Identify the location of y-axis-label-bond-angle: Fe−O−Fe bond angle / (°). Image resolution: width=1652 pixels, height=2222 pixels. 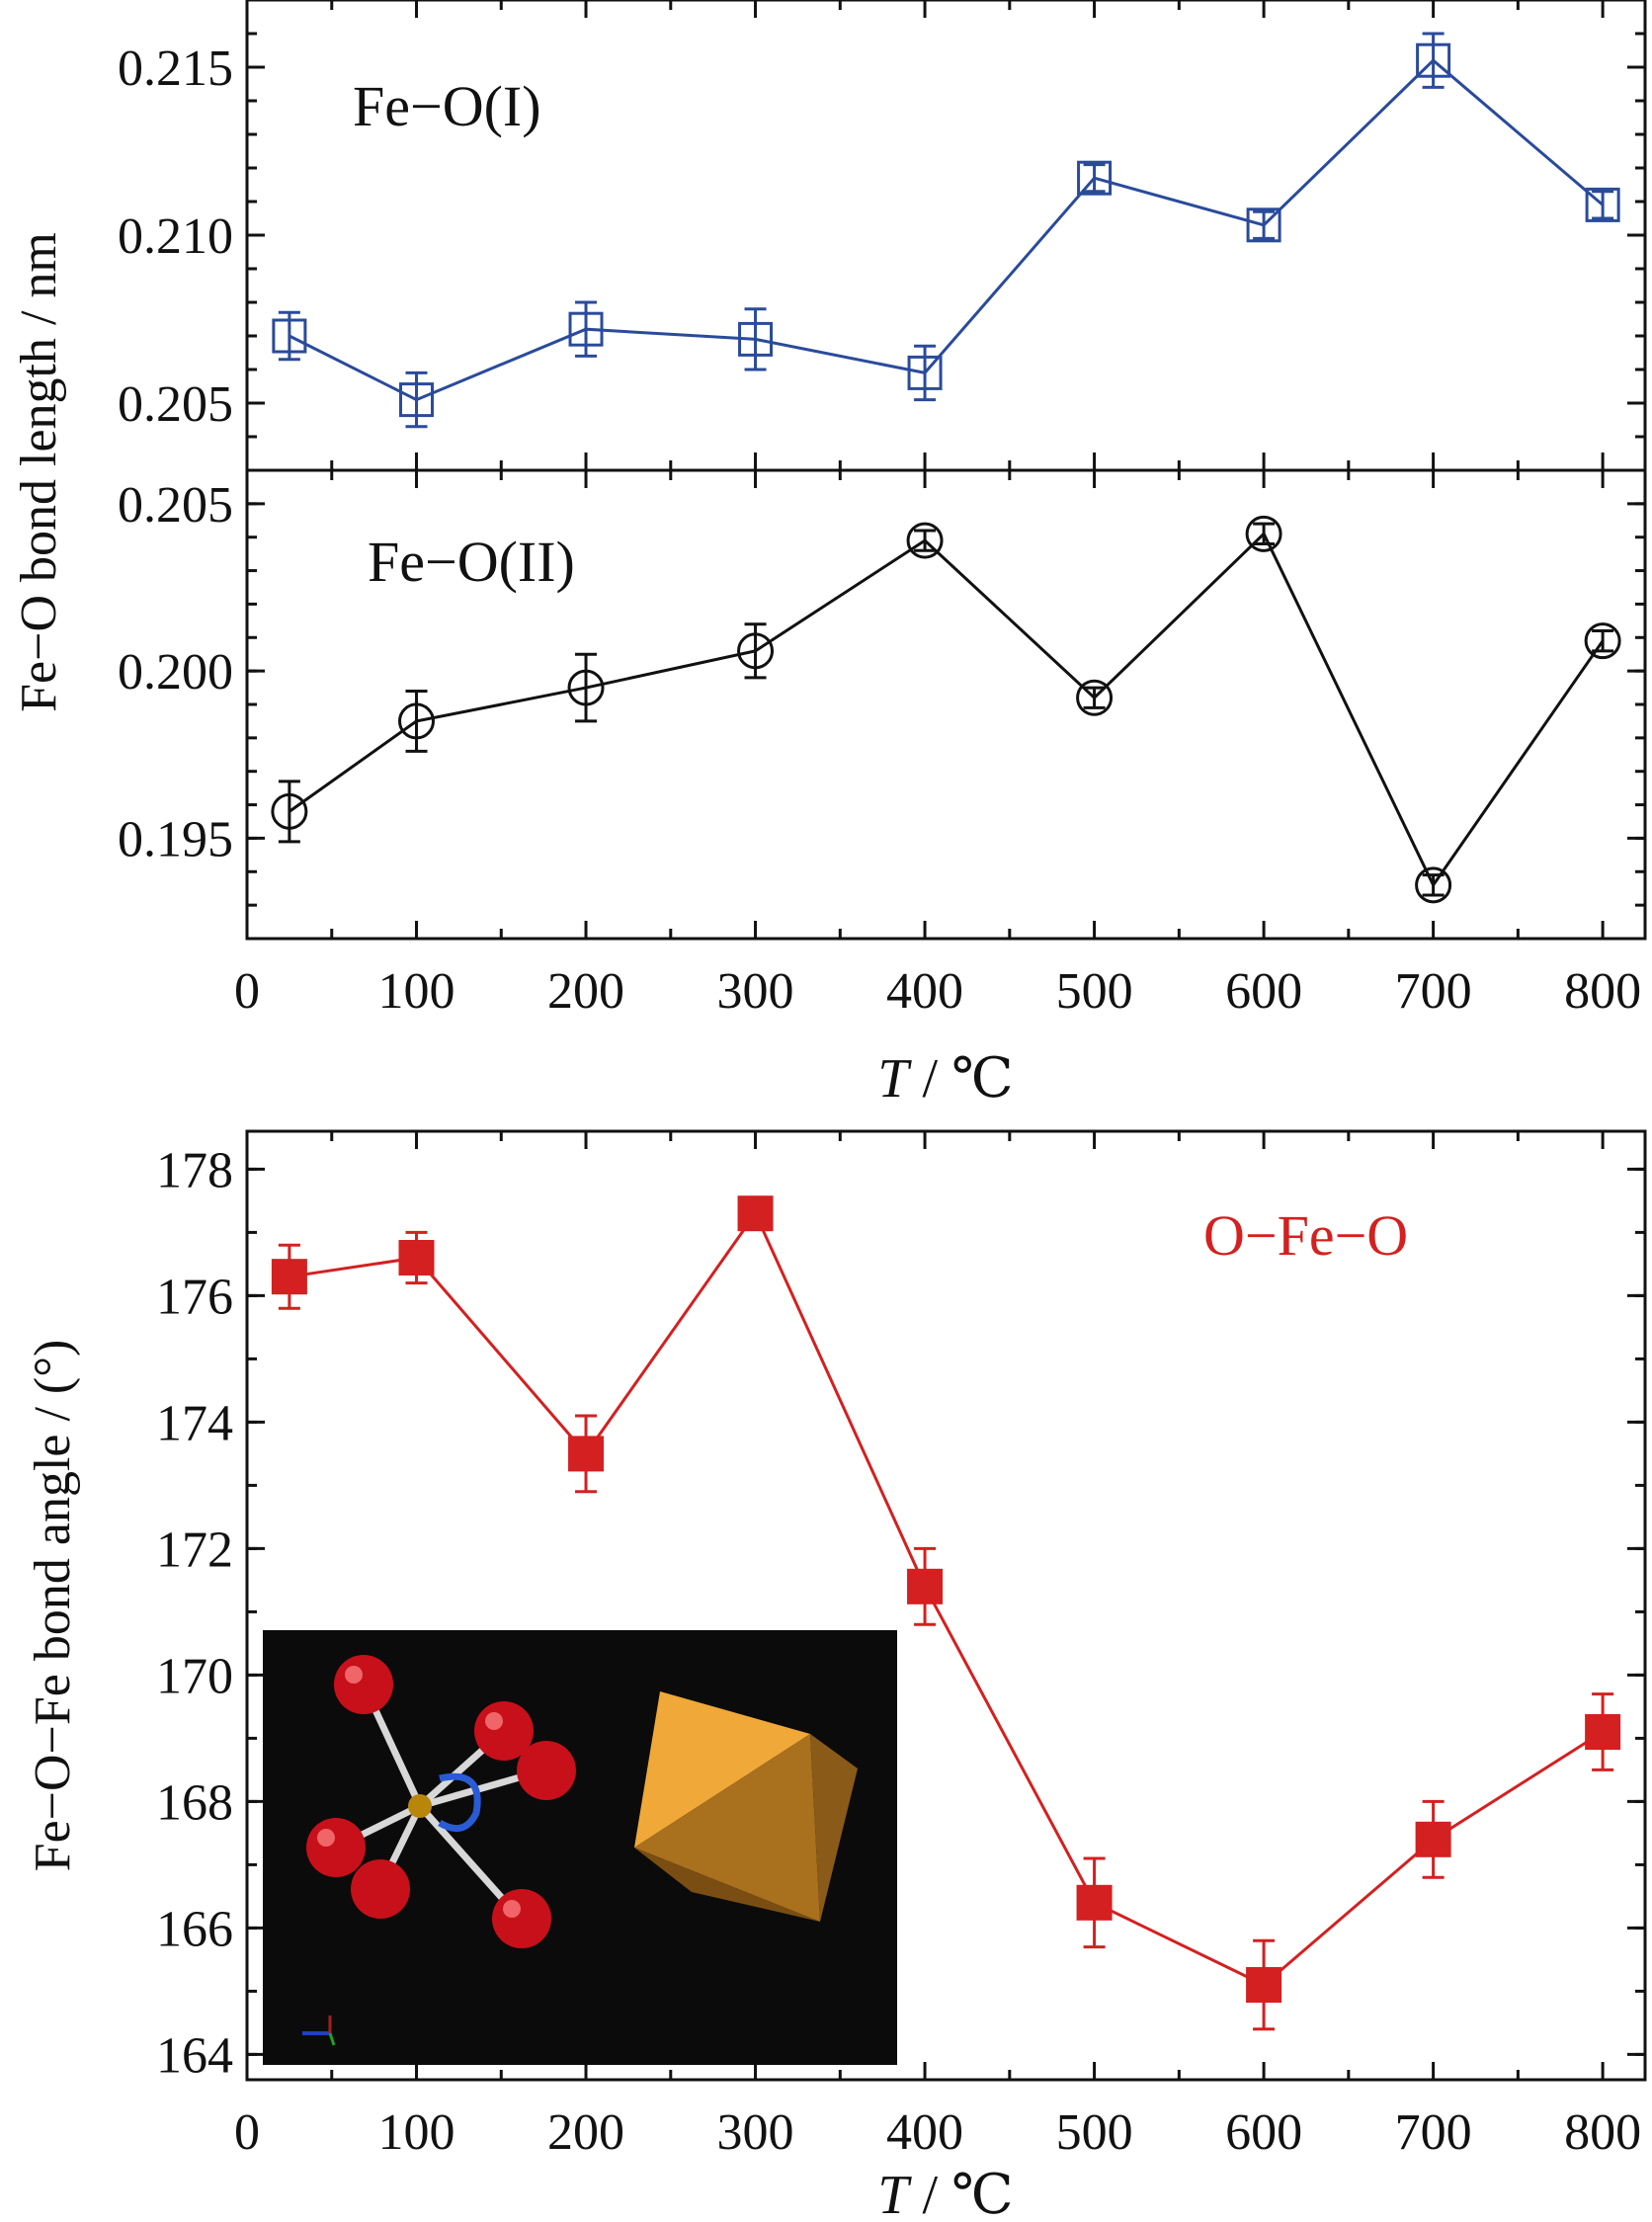
(53, 1606).